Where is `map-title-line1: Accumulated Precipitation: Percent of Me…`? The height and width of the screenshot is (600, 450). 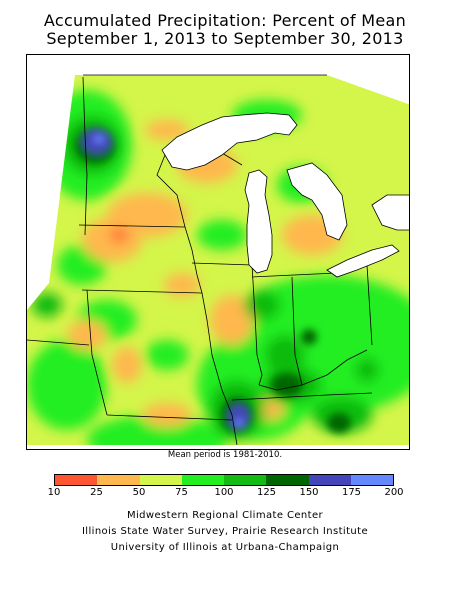 map-title-line1: Accumulated Precipitation: Percent of Me… is located at coordinates (225, 20).